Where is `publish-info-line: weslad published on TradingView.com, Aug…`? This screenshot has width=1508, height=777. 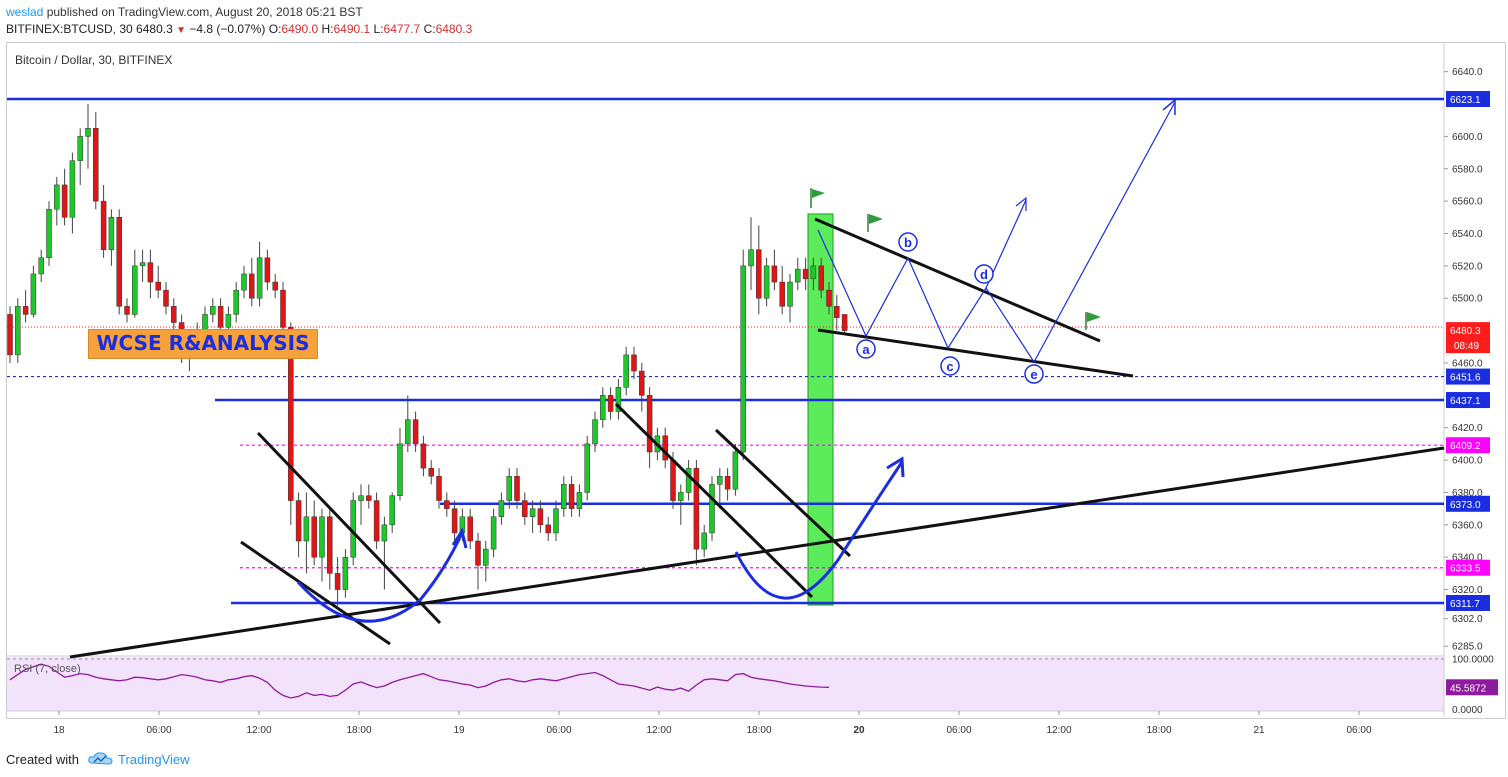
publish-info-line: weslad published on TradingView.com, Aug… is located at coordinates (184, 12).